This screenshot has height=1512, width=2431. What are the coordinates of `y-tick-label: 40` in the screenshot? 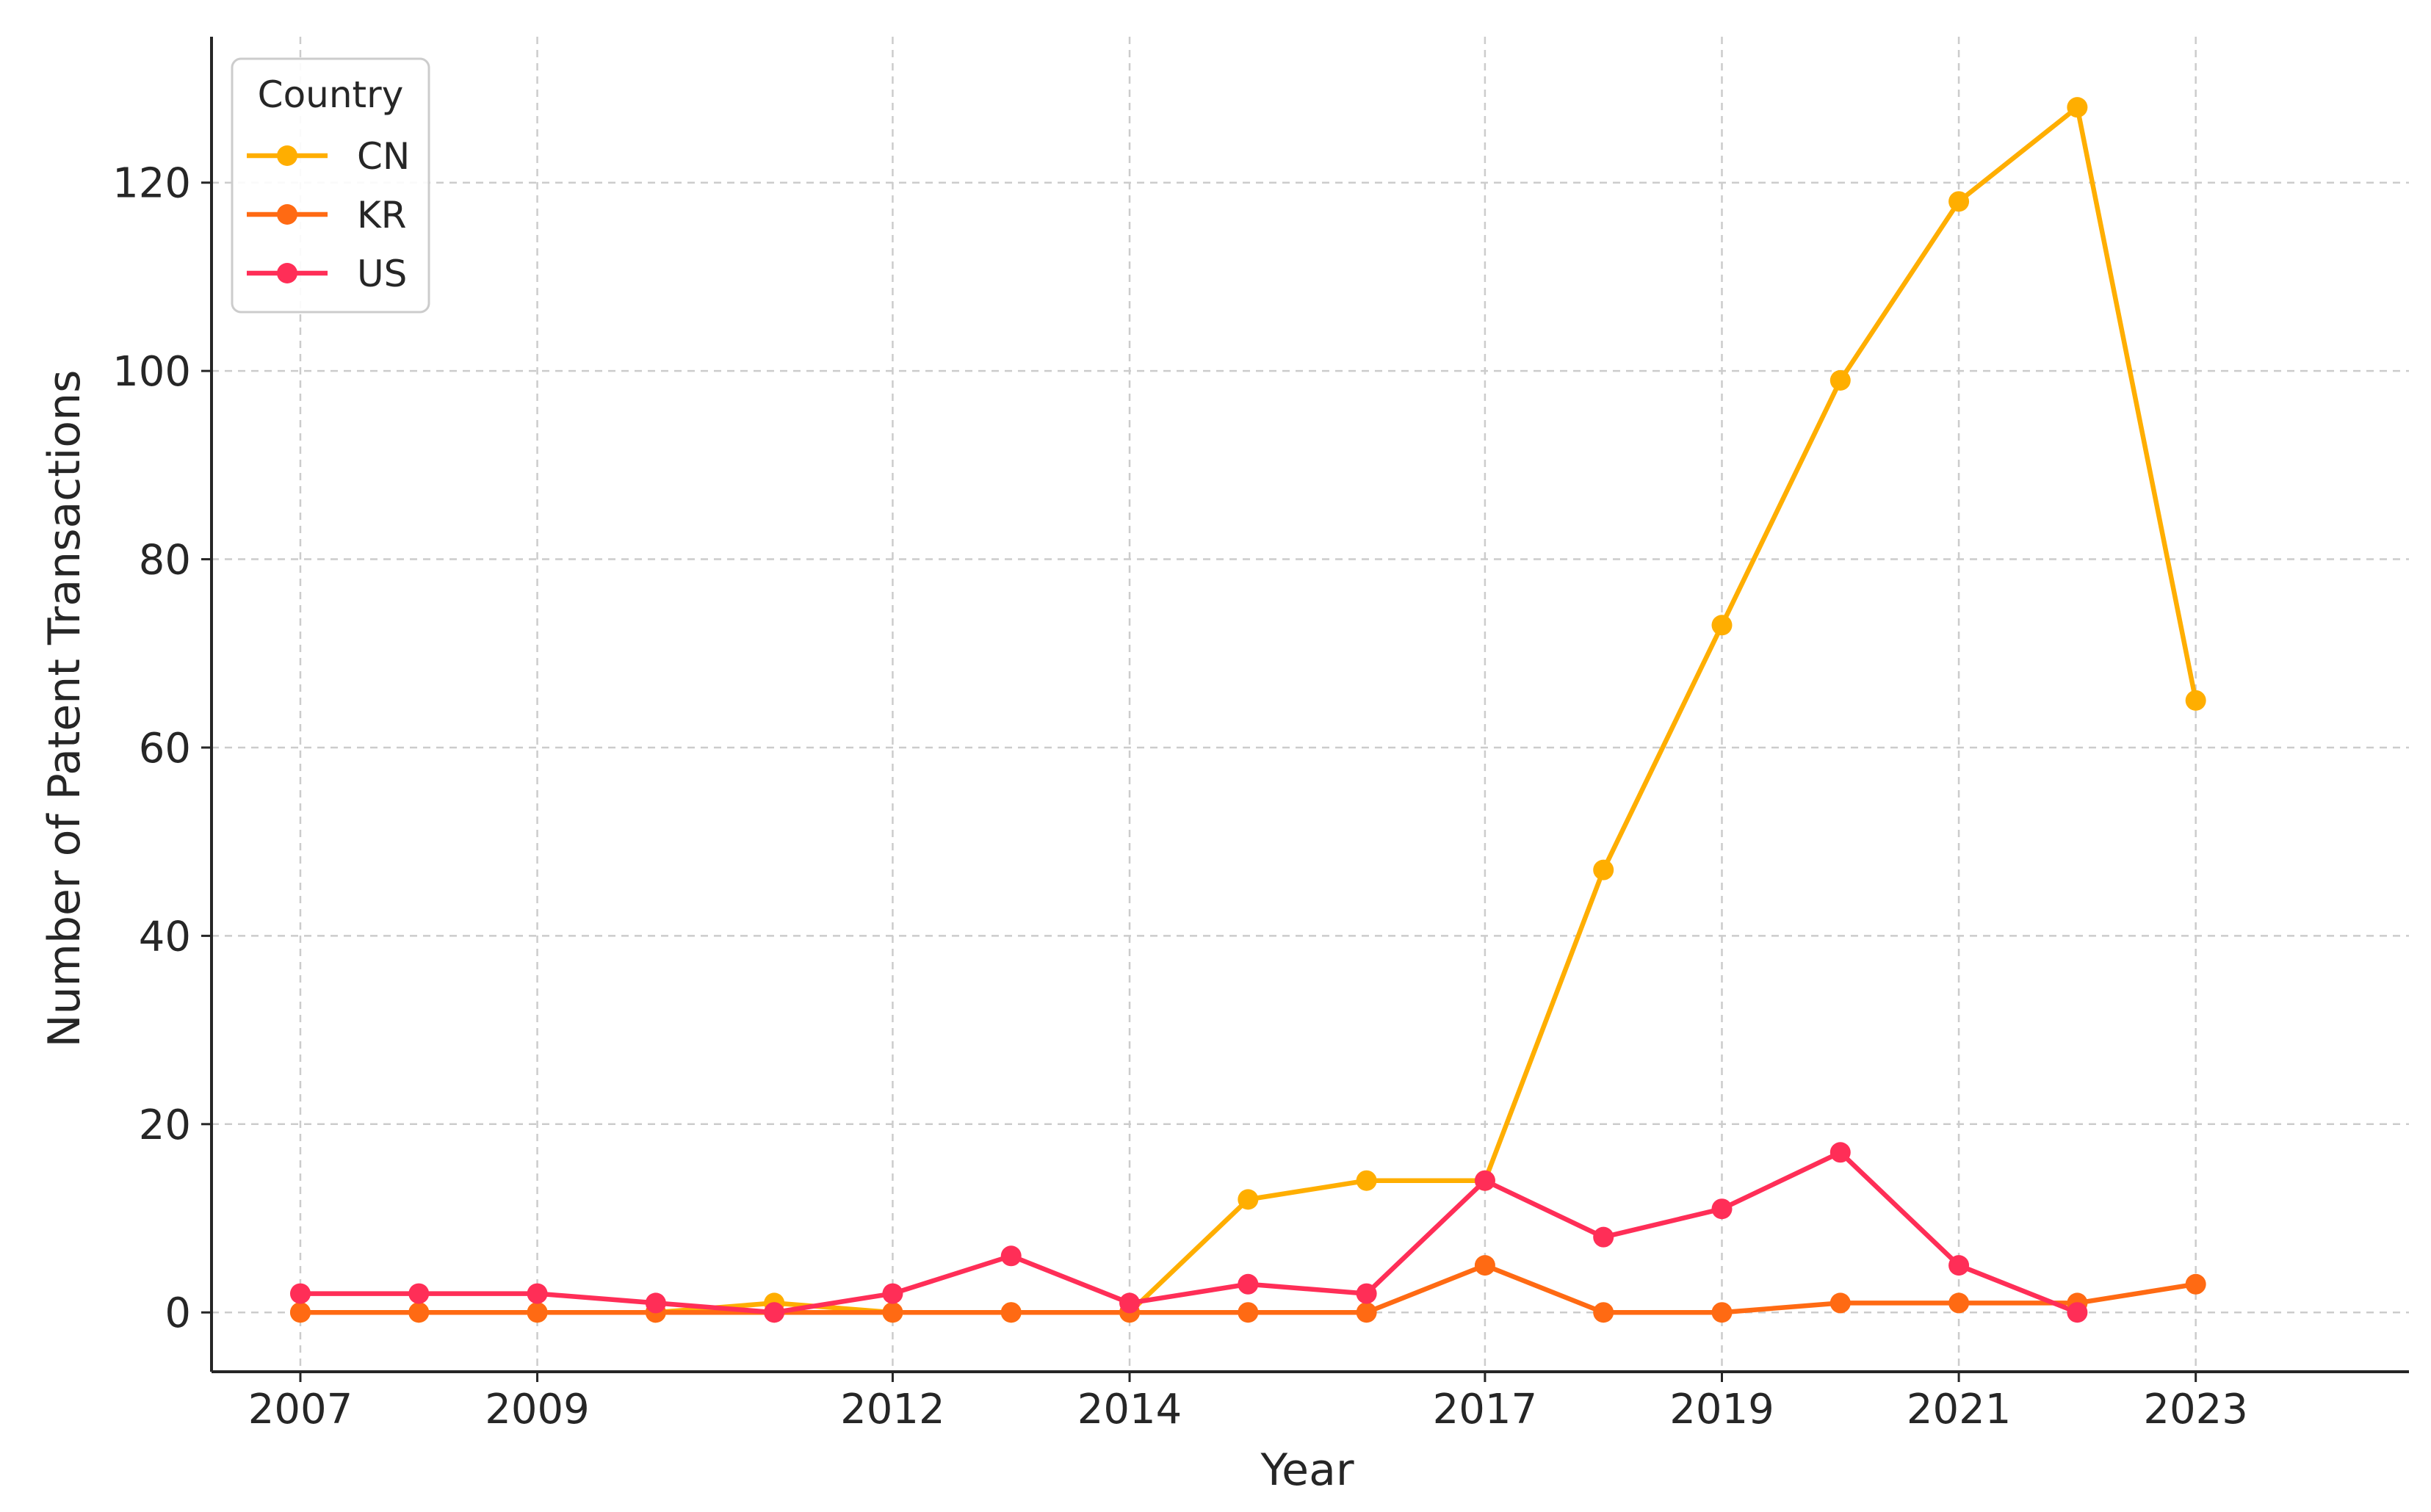 It's located at (165, 937).